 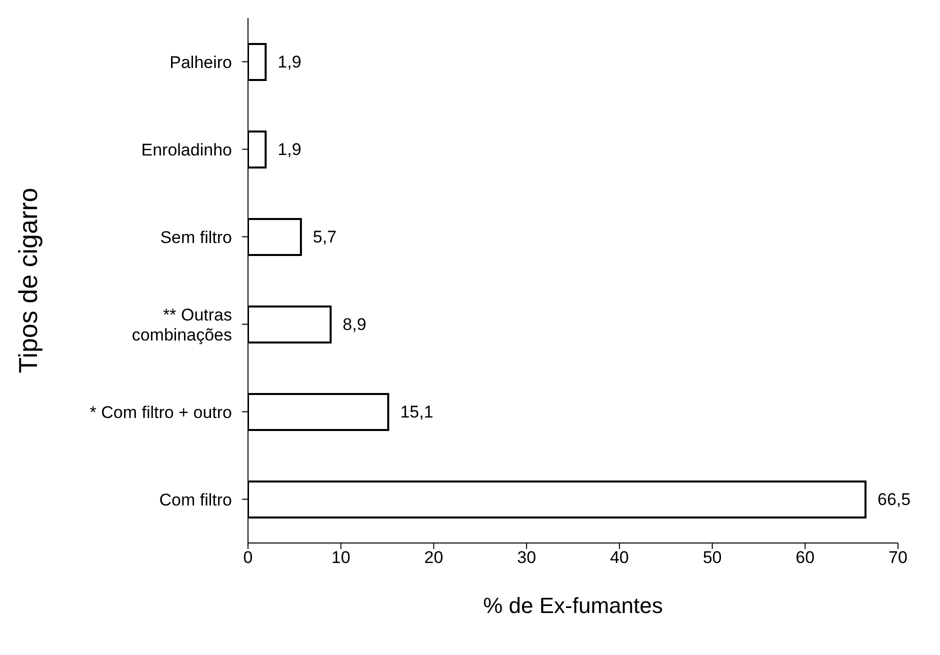 I want to click on x-tick-label: 0, so click(x=248, y=558).